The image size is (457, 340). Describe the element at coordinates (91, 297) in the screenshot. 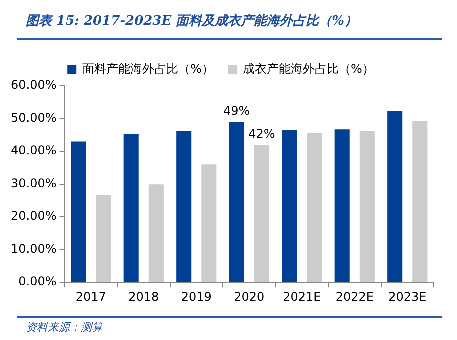

I see `x-tick-label: 2017` at that location.